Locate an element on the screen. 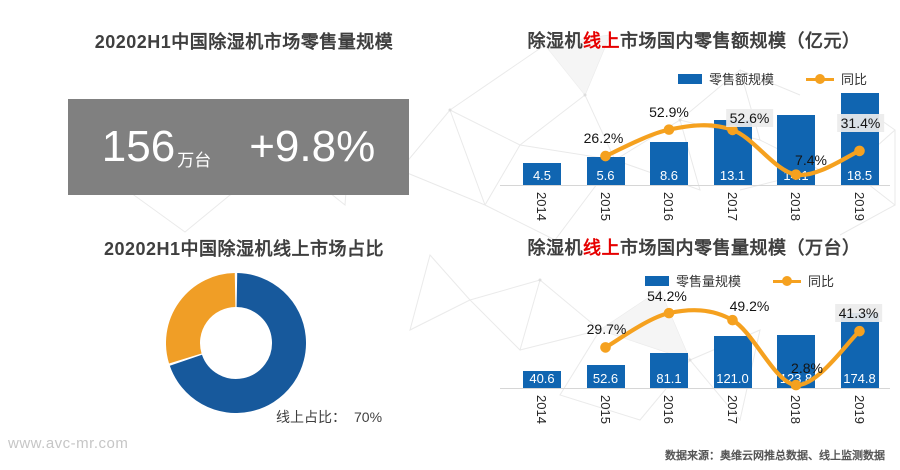 The width and height of the screenshot is (900, 470). volume-chart-title-highlight: 线上 is located at coordinates (601, 248).